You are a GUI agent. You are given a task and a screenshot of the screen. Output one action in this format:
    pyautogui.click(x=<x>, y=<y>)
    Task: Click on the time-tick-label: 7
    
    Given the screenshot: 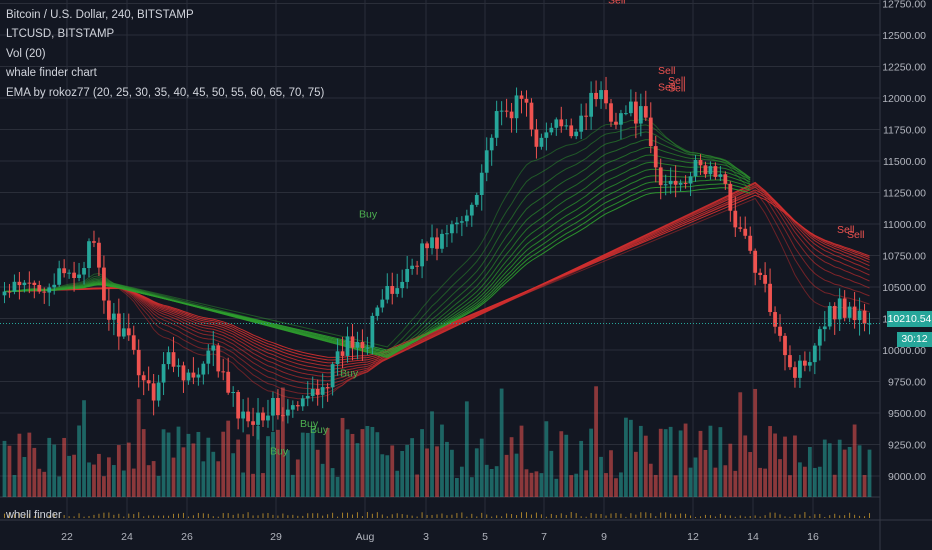 What is the action you would take?
    pyautogui.click(x=544, y=537)
    